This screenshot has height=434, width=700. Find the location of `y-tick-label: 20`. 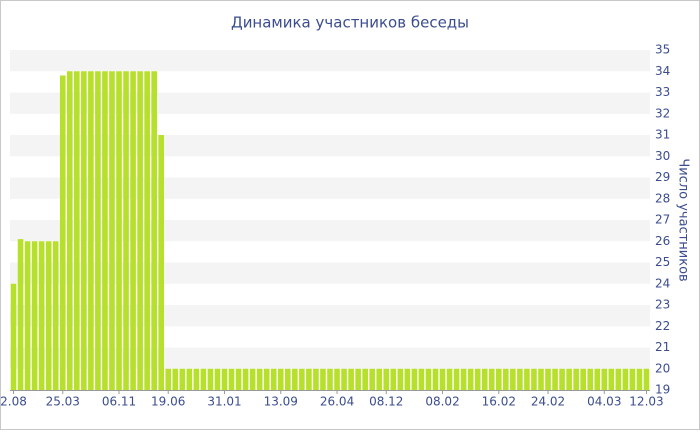

y-tick-label: 20 is located at coordinates (662, 368).